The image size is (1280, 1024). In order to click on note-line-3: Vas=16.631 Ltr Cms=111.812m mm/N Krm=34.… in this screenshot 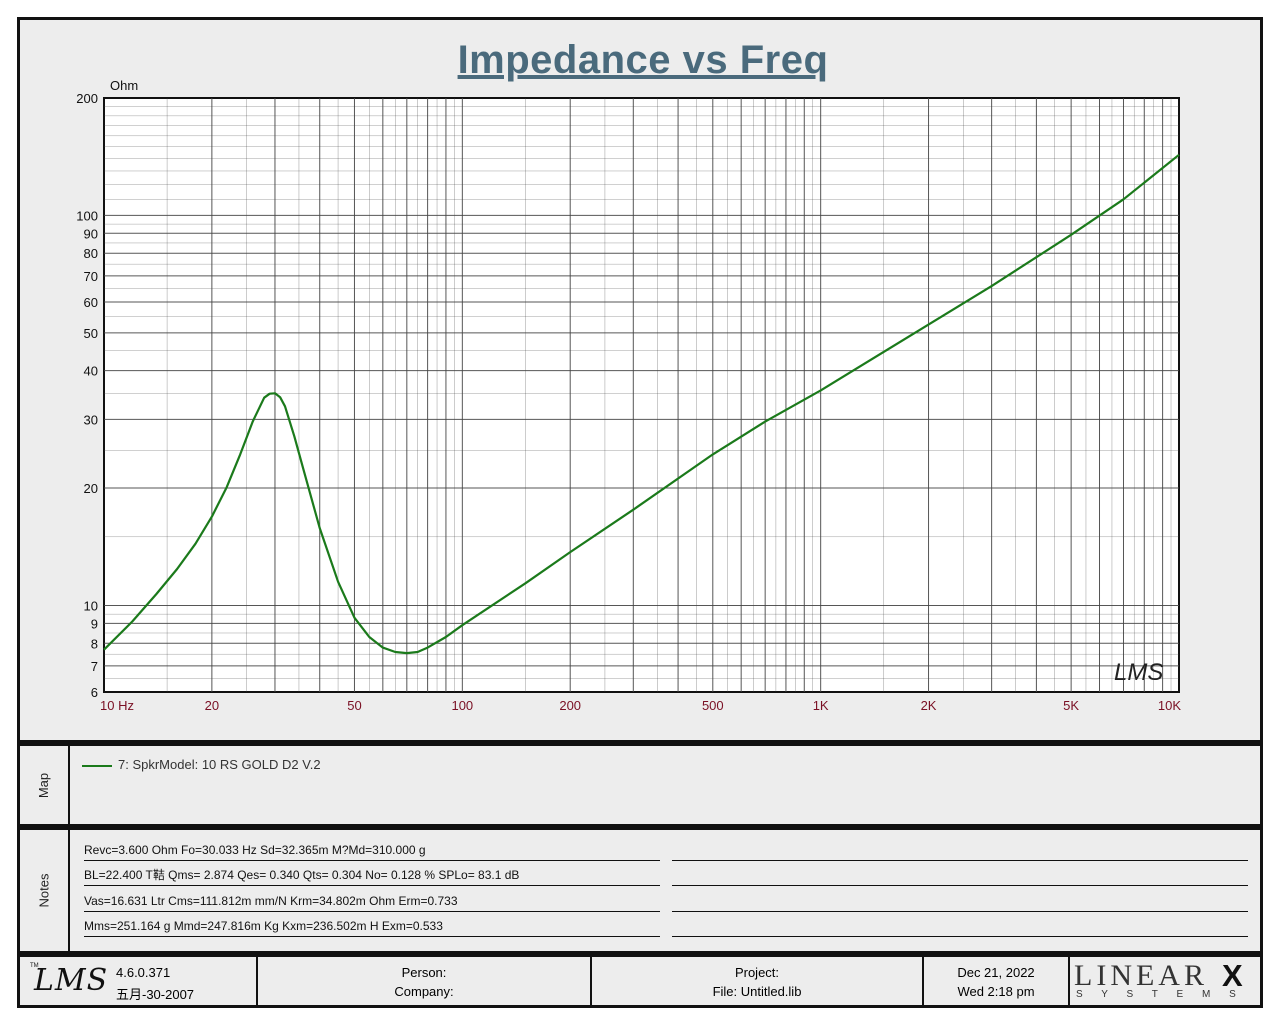, I will do `click(372, 902)`.